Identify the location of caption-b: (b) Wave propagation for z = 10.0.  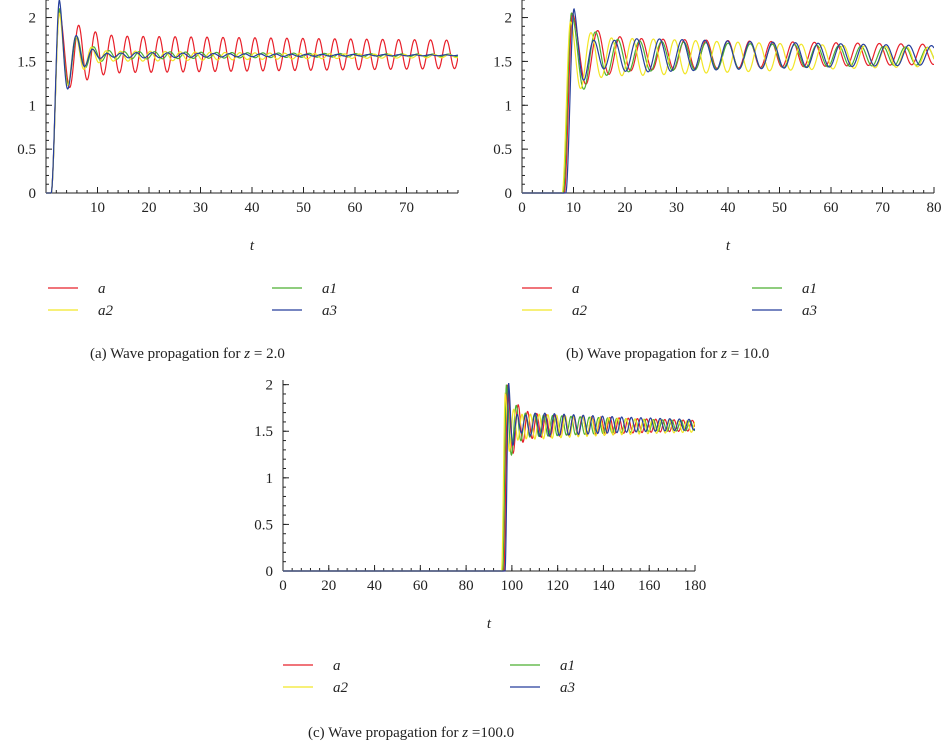
(667, 354).